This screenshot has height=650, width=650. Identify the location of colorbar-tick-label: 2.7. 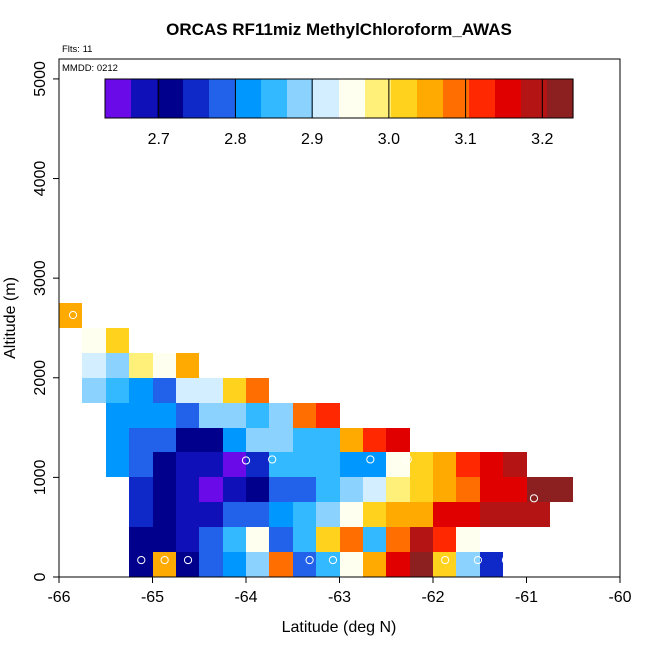
(159, 139).